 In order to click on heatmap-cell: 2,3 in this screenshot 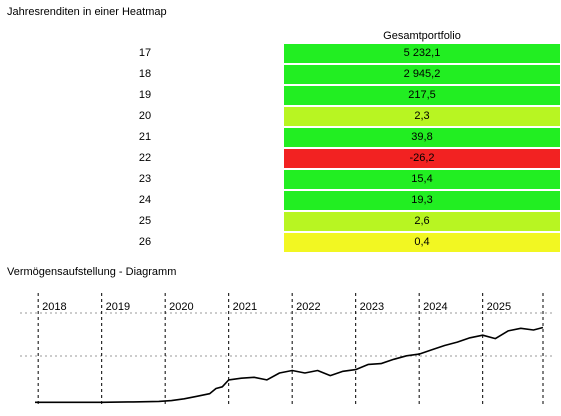, I will do `click(422, 117)`.